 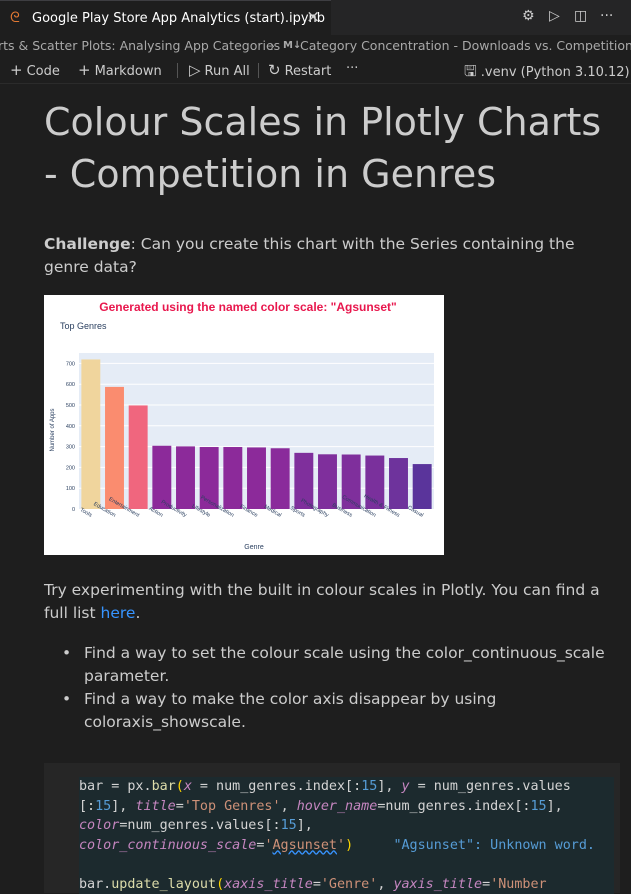 I want to click on y-tick-label: 300, so click(x=70, y=448).